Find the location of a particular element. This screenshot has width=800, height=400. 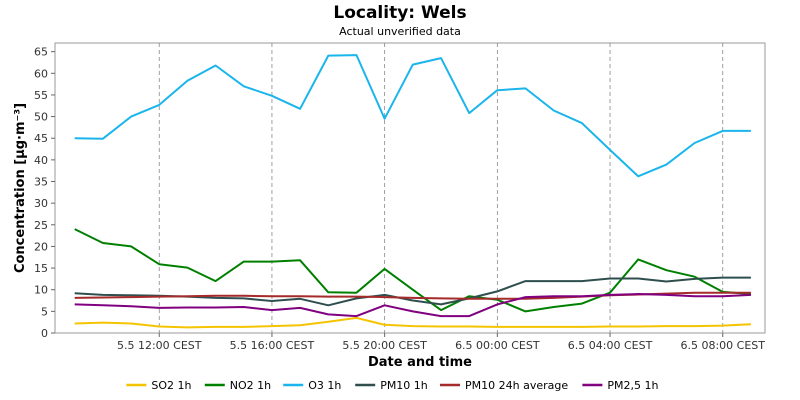

y-tick-label: 45 is located at coordinates (41, 138).